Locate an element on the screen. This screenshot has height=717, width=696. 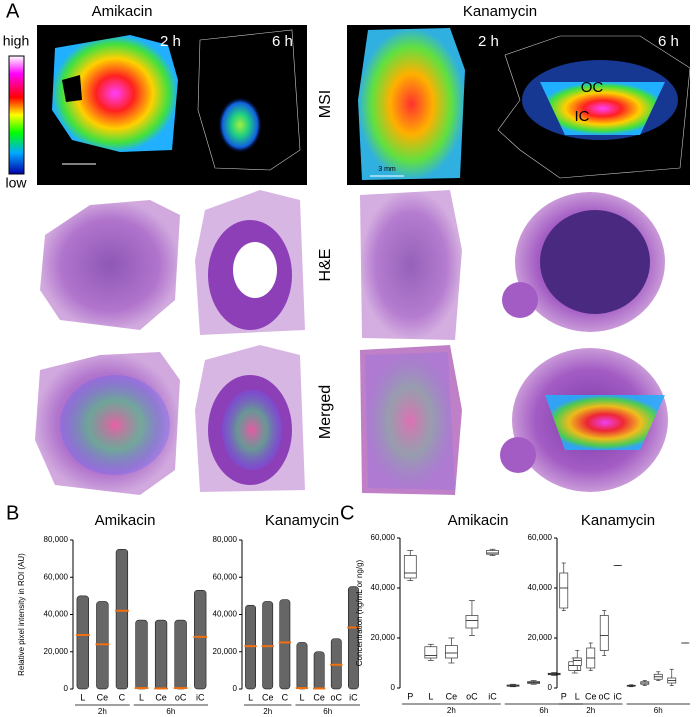
panel-label: C is located at coordinates (347, 513).